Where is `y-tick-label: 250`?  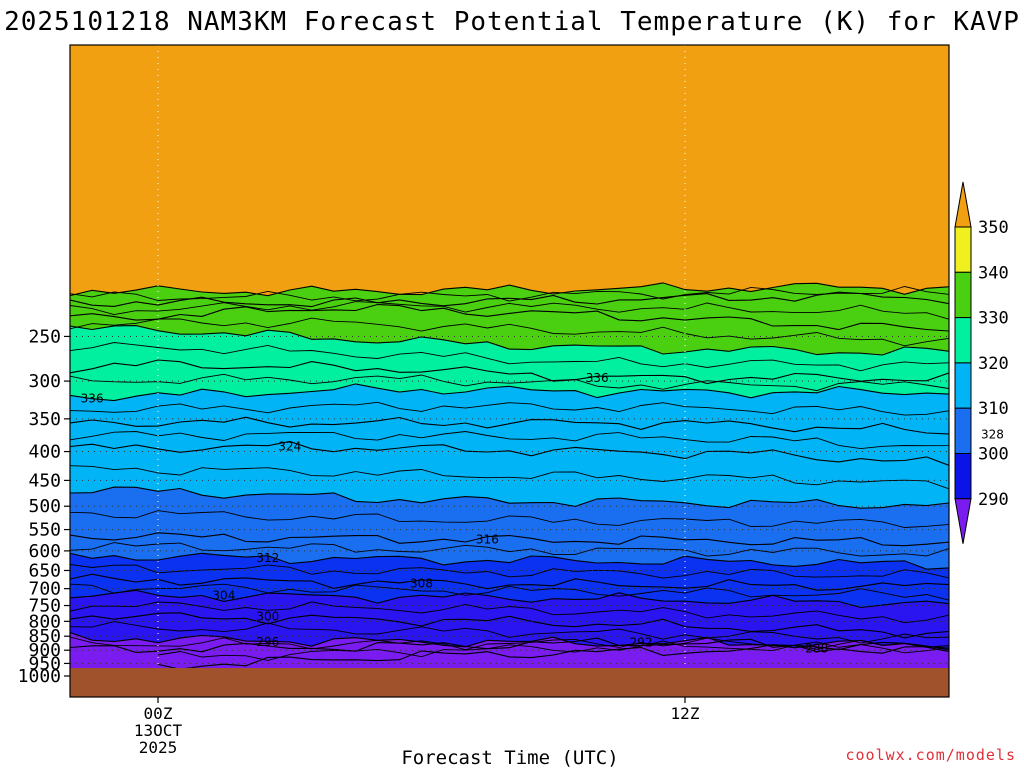 y-tick-label: 250 is located at coordinates (44, 336).